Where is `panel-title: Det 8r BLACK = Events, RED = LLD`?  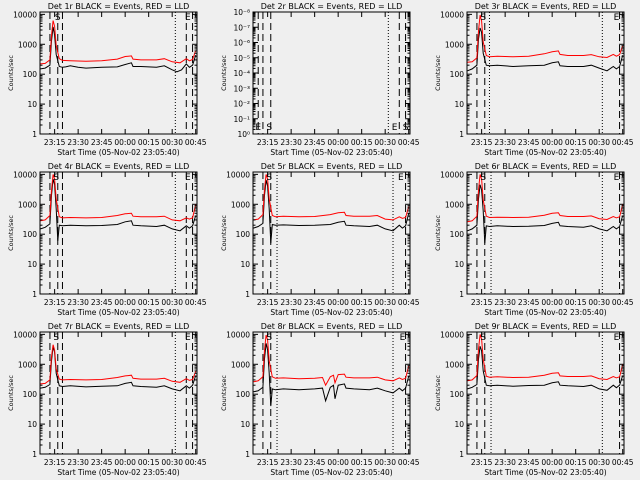 panel-title: Det 8r BLACK = Events, RED = LLD is located at coordinates (332, 326).